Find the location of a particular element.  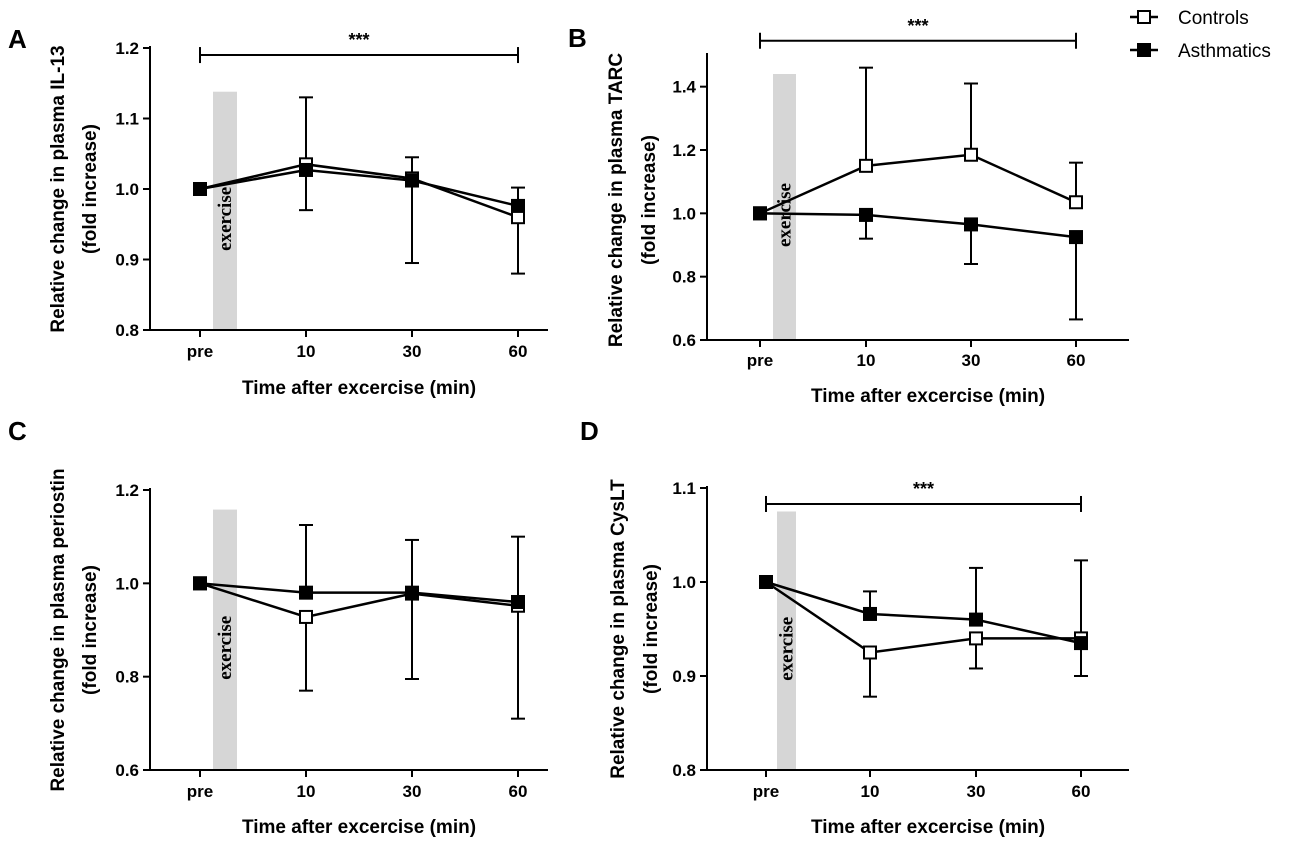

legend-asthmatics-marker is located at coordinates (1144, 50).